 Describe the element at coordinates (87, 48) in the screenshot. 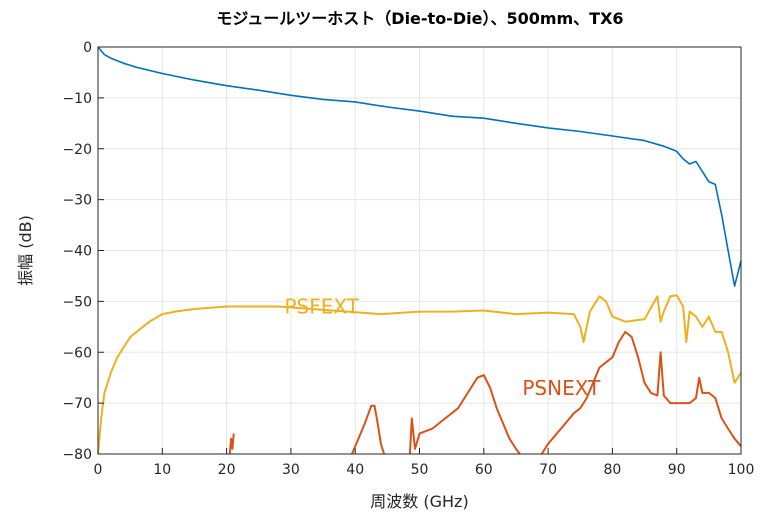

I see `y-tick-label: 0` at that location.